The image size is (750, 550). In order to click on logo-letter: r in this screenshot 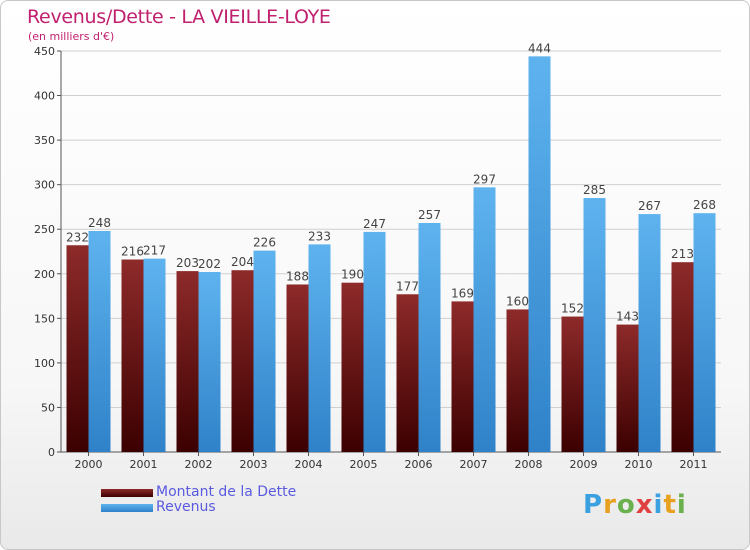, I will do `click(610, 505)`.